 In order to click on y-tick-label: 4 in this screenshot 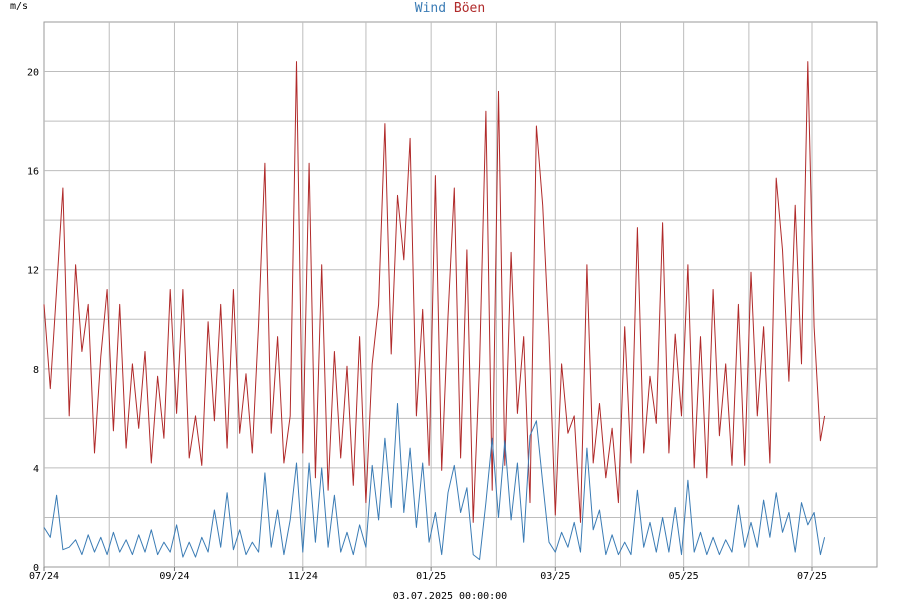, I will do `click(36, 469)`.